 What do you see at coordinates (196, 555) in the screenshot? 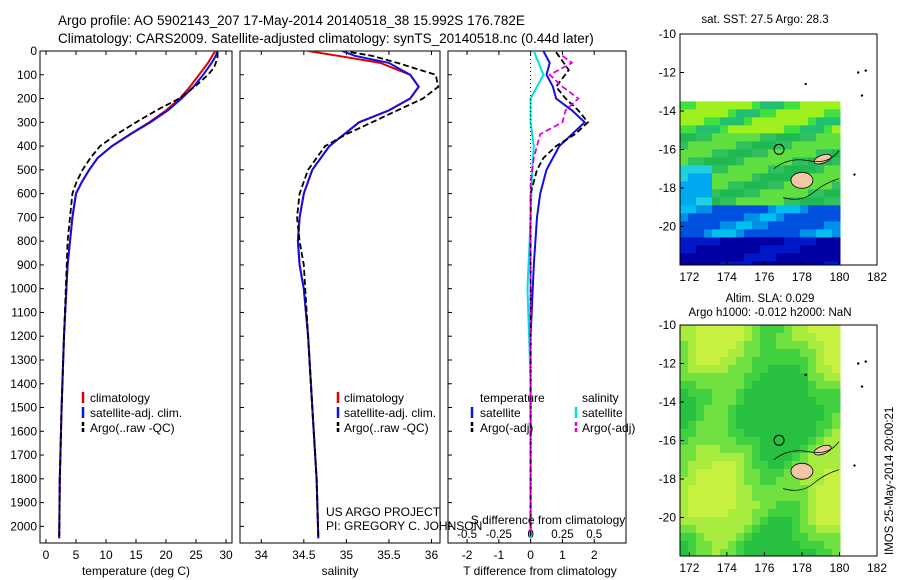
I see `x-tick-label: 25` at bounding box center [196, 555].